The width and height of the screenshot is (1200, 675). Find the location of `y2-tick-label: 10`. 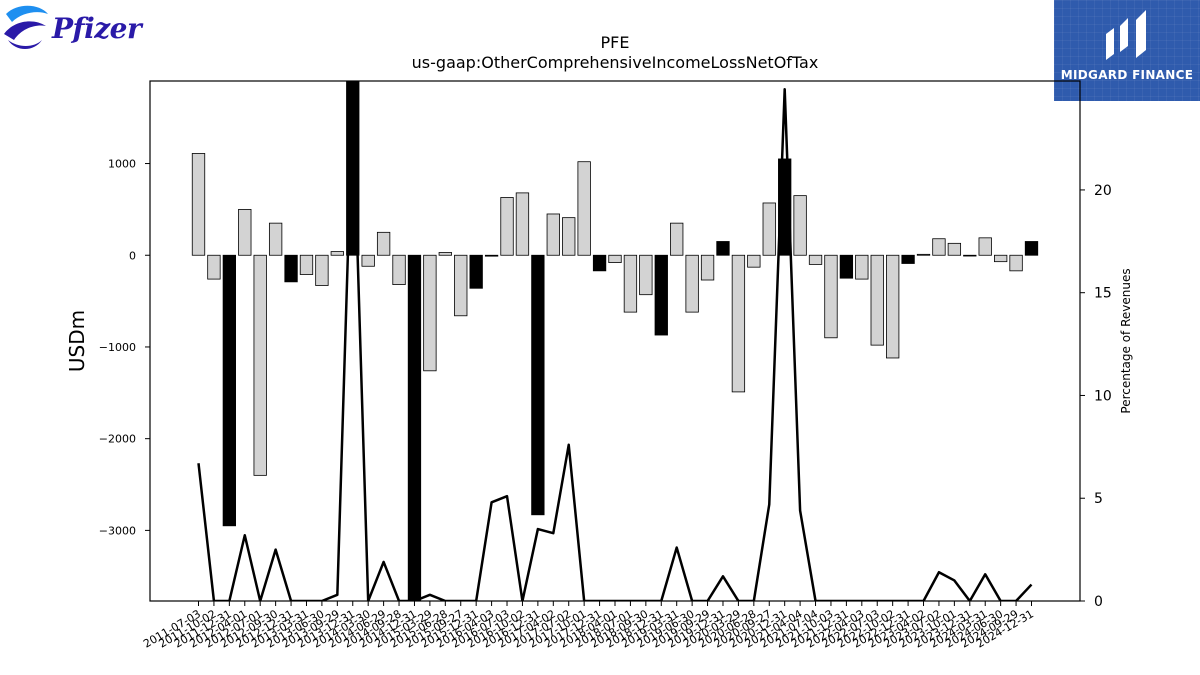

y2-tick-label: 10 is located at coordinates (1103, 396).